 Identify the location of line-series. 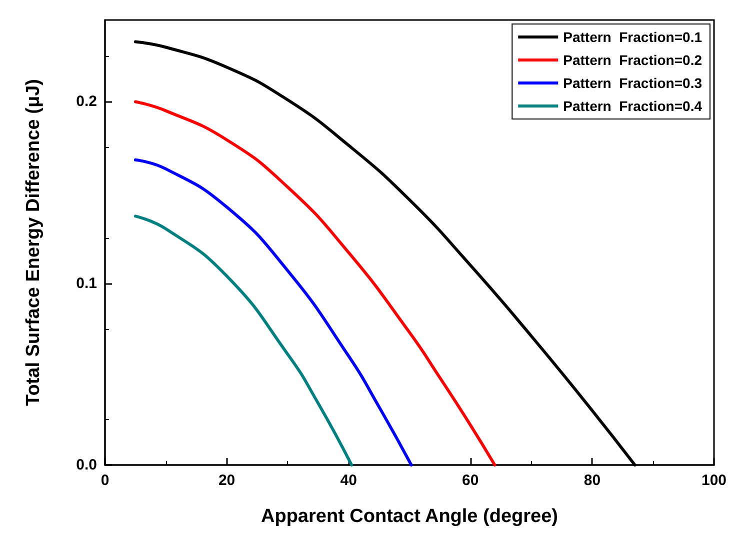
(244, 340).